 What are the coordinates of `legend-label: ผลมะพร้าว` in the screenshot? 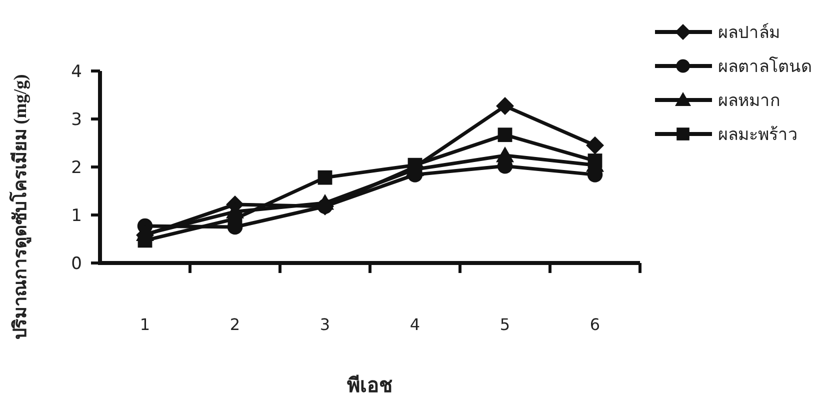 It's located at (758, 134).